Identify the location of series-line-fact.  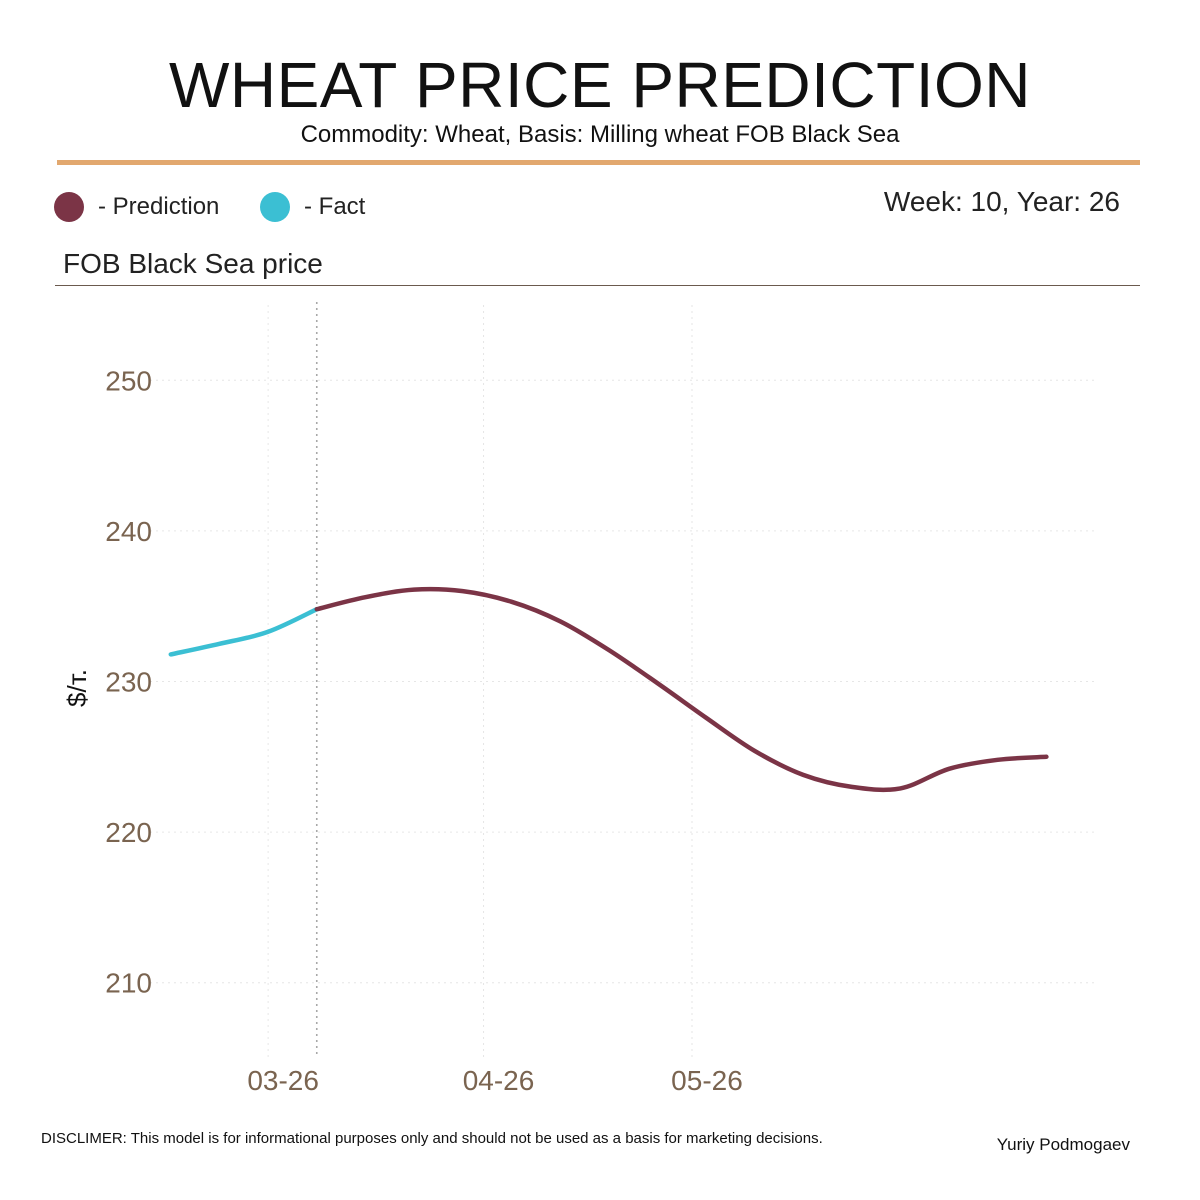
(244, 631).